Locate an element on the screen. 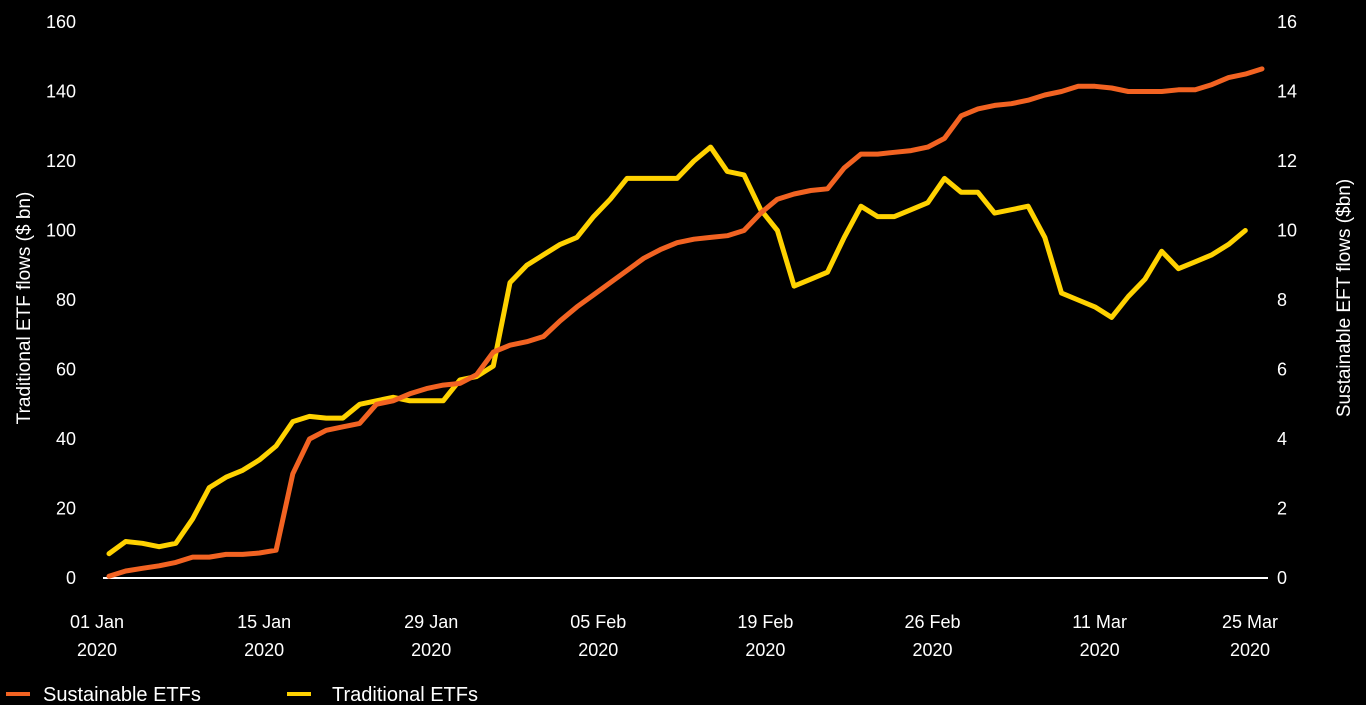 The height and width of the screenshot is (705, 1366). x-tick-label: 11 Mar is located at coordinates (1099, 622).